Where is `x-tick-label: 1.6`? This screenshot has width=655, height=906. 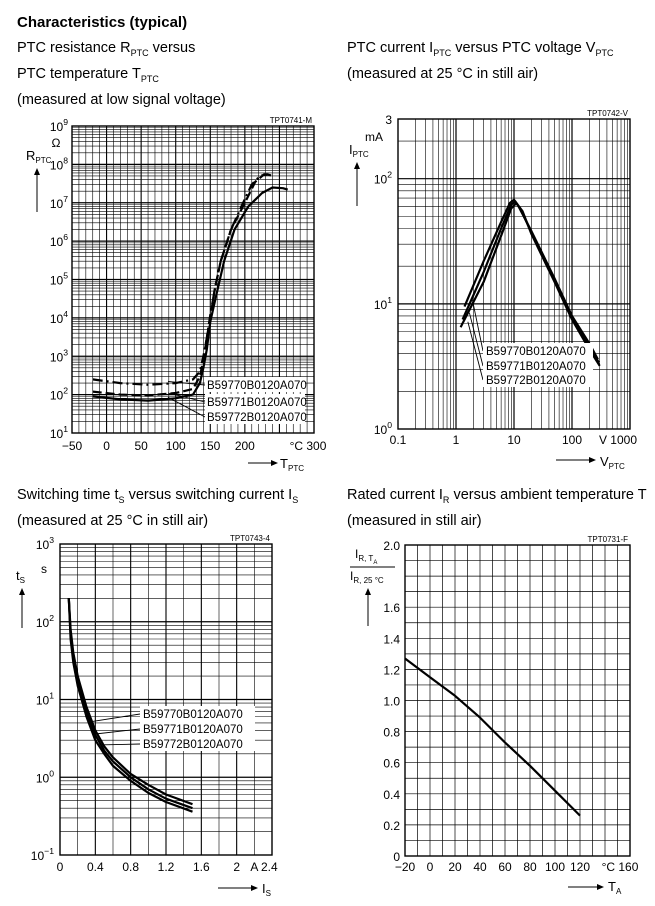 x-tick-label: 1.6 is located at coordinates (201, 867).